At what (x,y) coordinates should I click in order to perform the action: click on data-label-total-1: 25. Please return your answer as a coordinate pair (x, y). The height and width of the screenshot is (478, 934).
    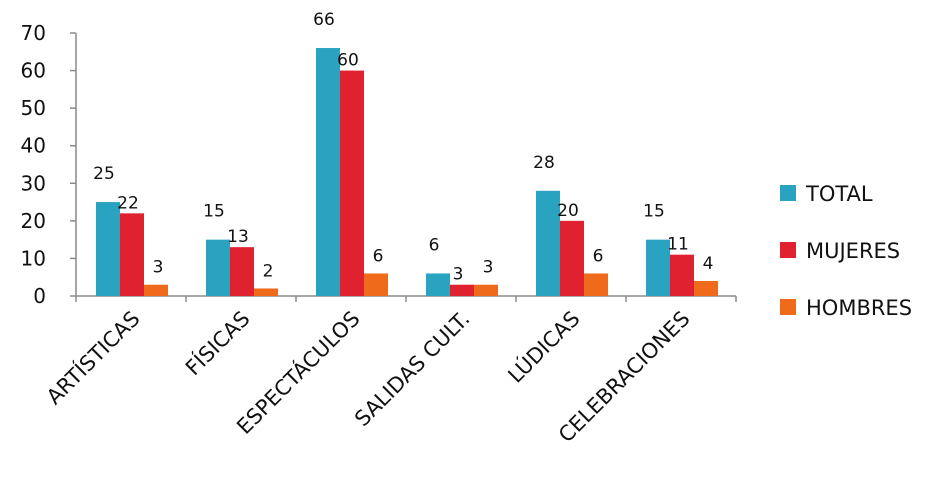
    Looking at the image, I should click on (104, 174).